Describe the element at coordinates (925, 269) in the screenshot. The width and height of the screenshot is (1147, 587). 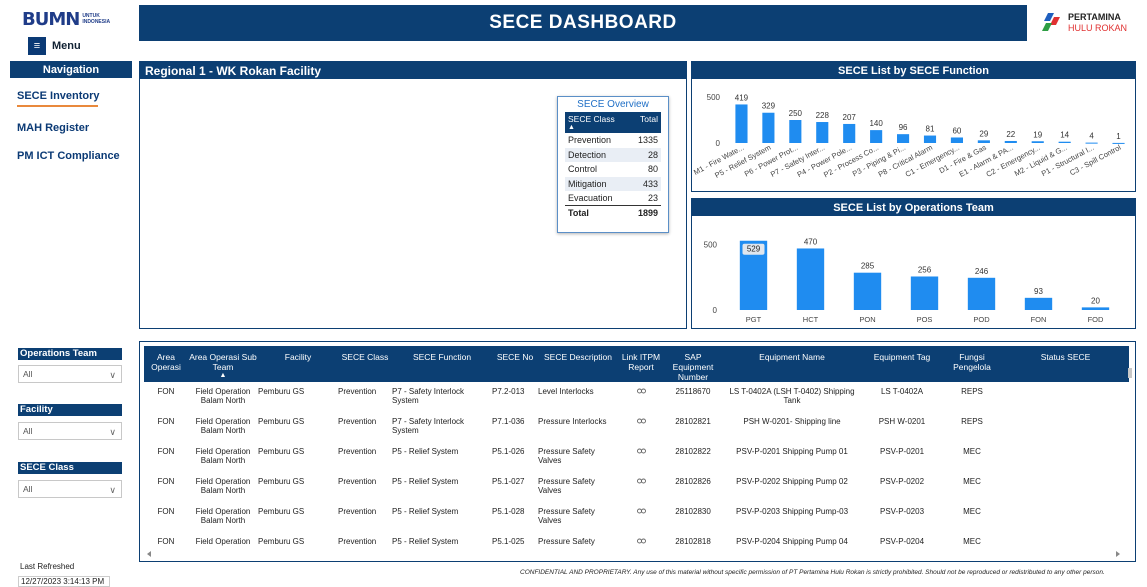
I see `data-label: 256` at that location.